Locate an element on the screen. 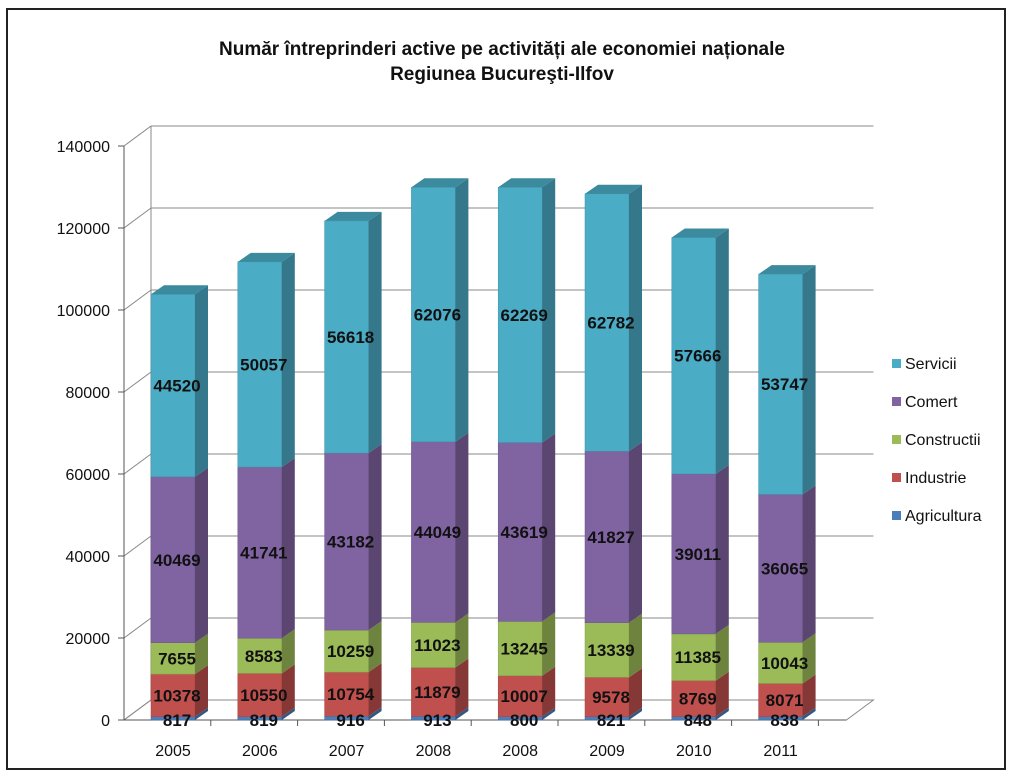 This screenshot has height=776, width=1014. data-label-industrie: 10007 is located at coordinates (524, 696).